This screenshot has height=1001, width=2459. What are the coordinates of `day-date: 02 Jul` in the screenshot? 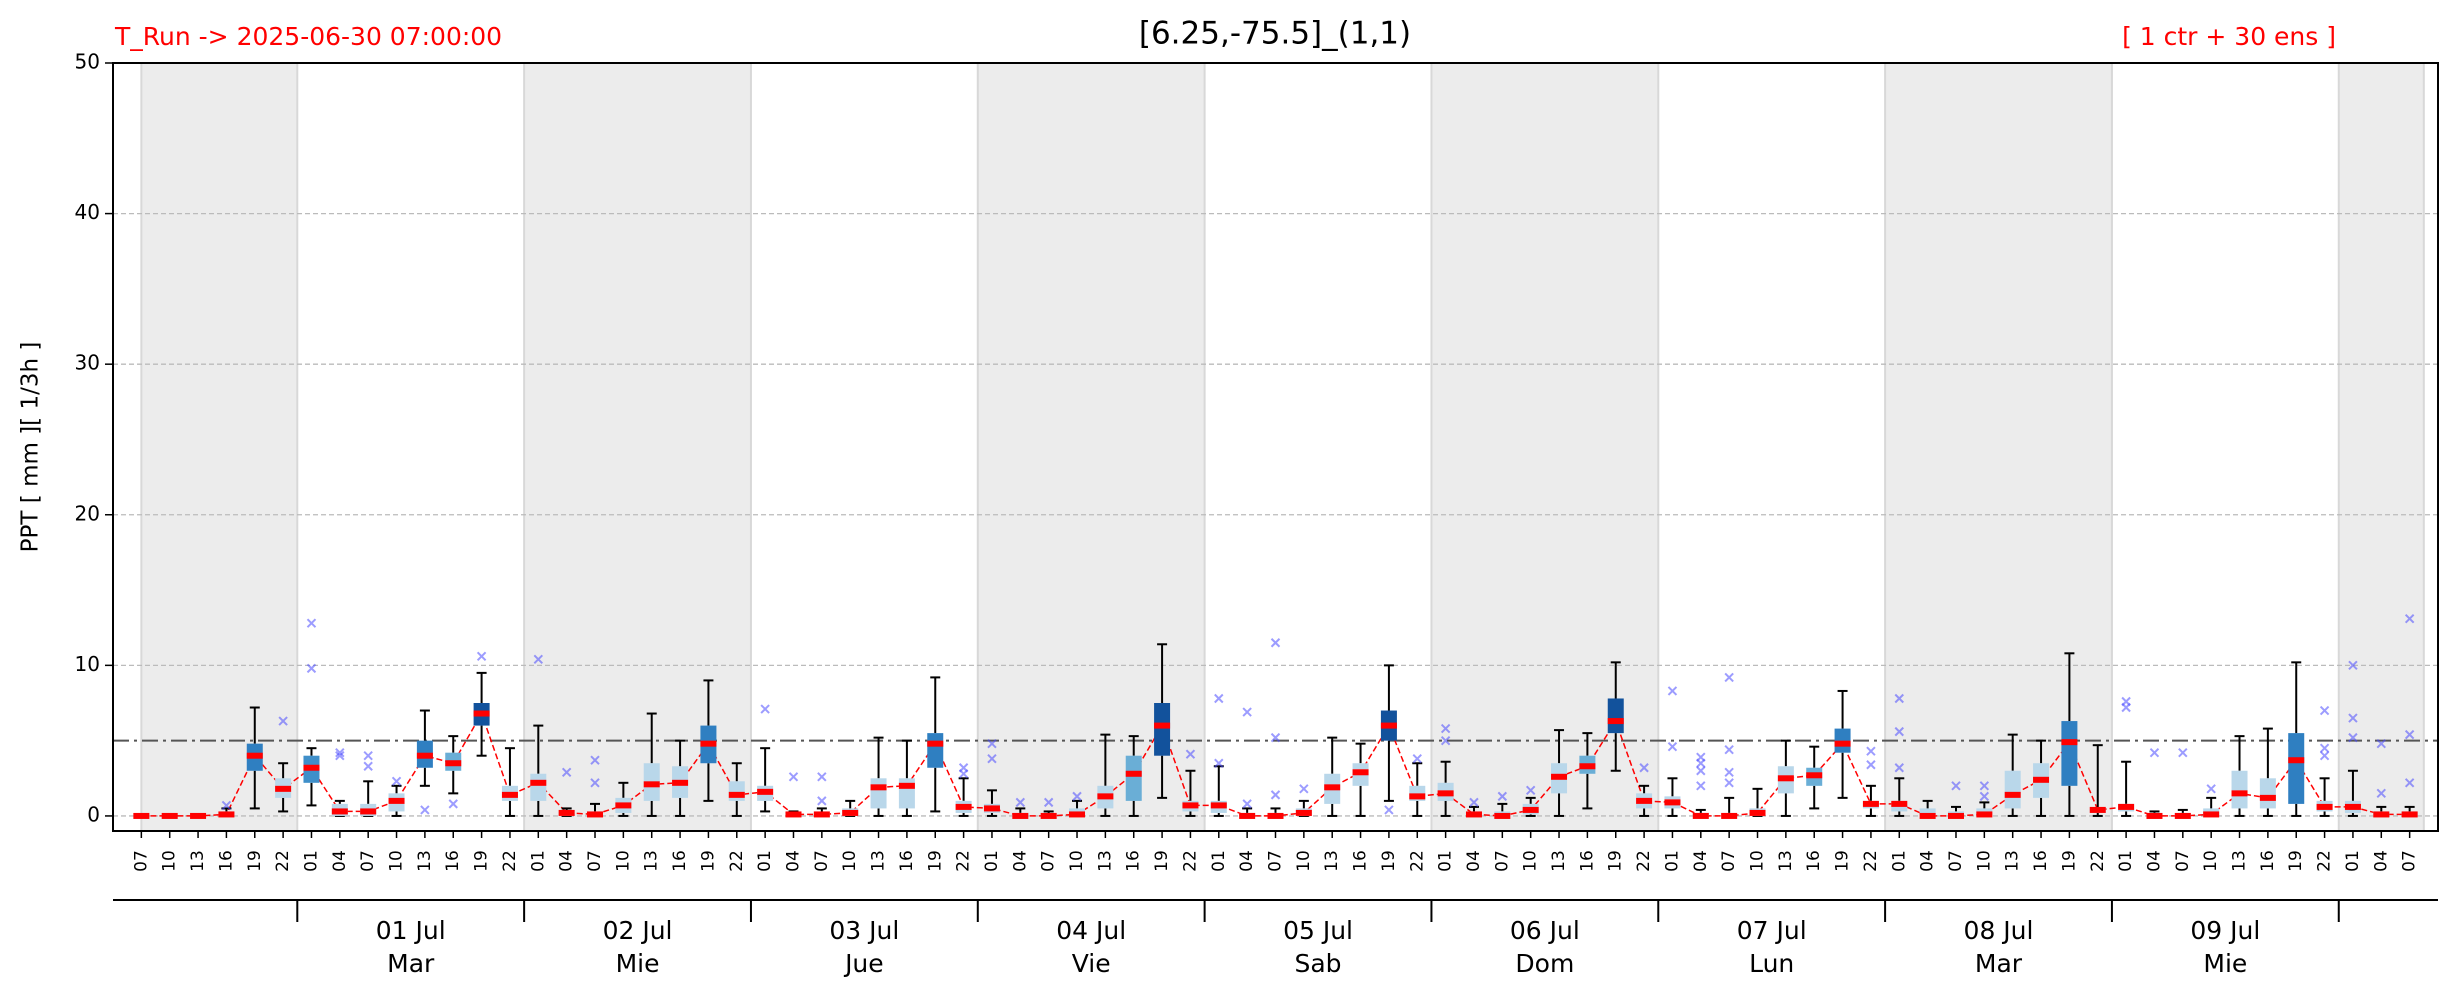 It's located at (638, 930).